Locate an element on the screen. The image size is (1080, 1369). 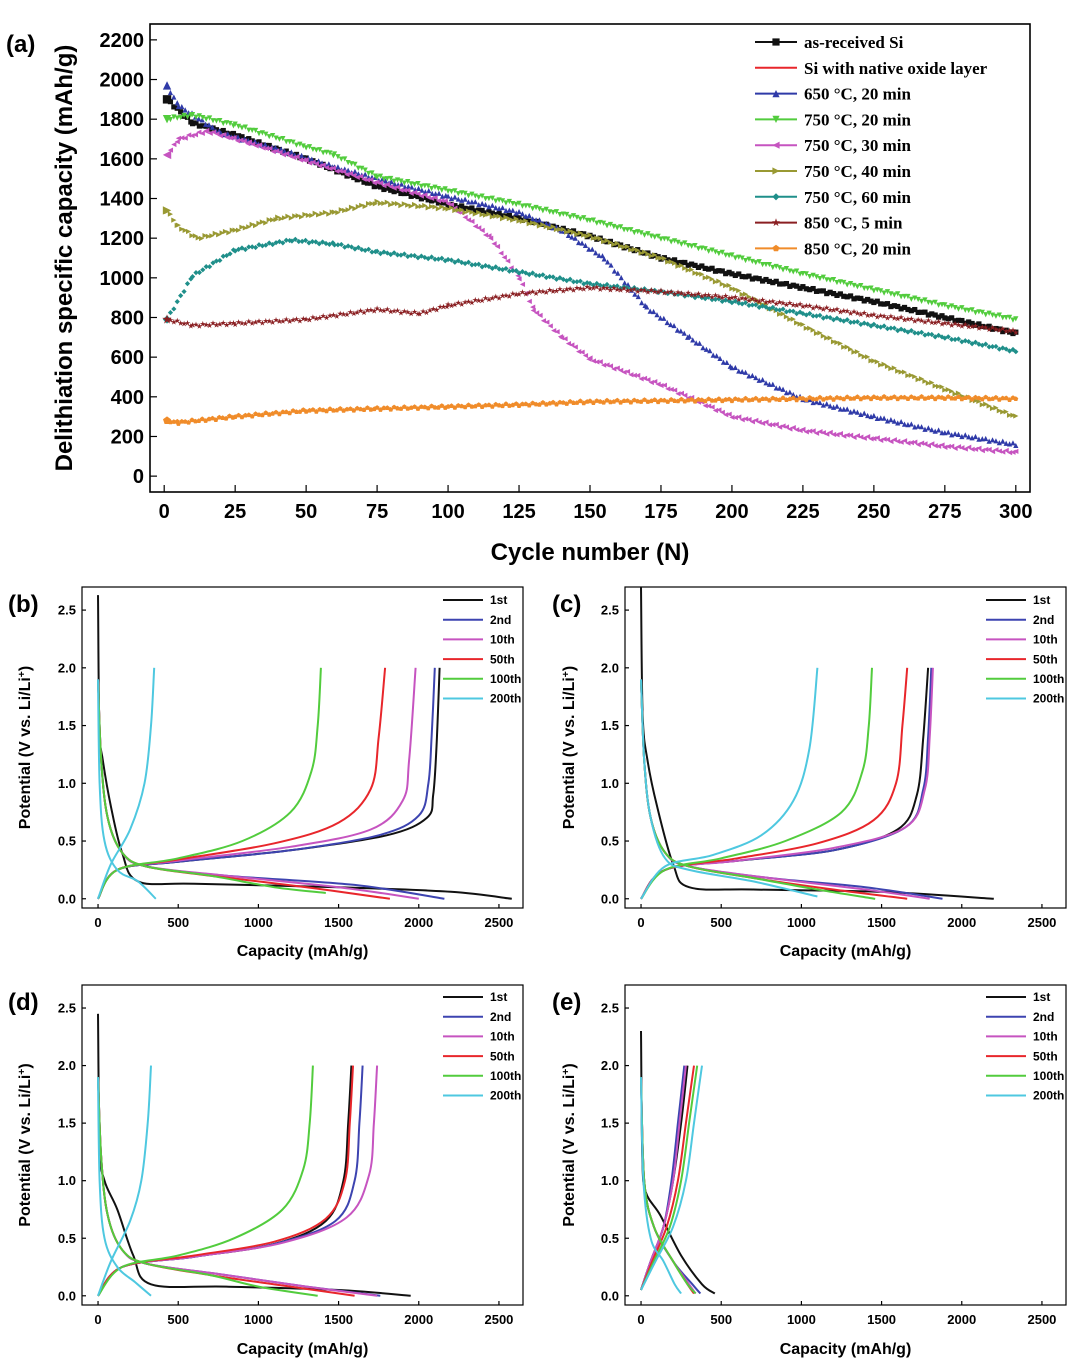
legend-label: 1st is located at coordinates (1041, 600).